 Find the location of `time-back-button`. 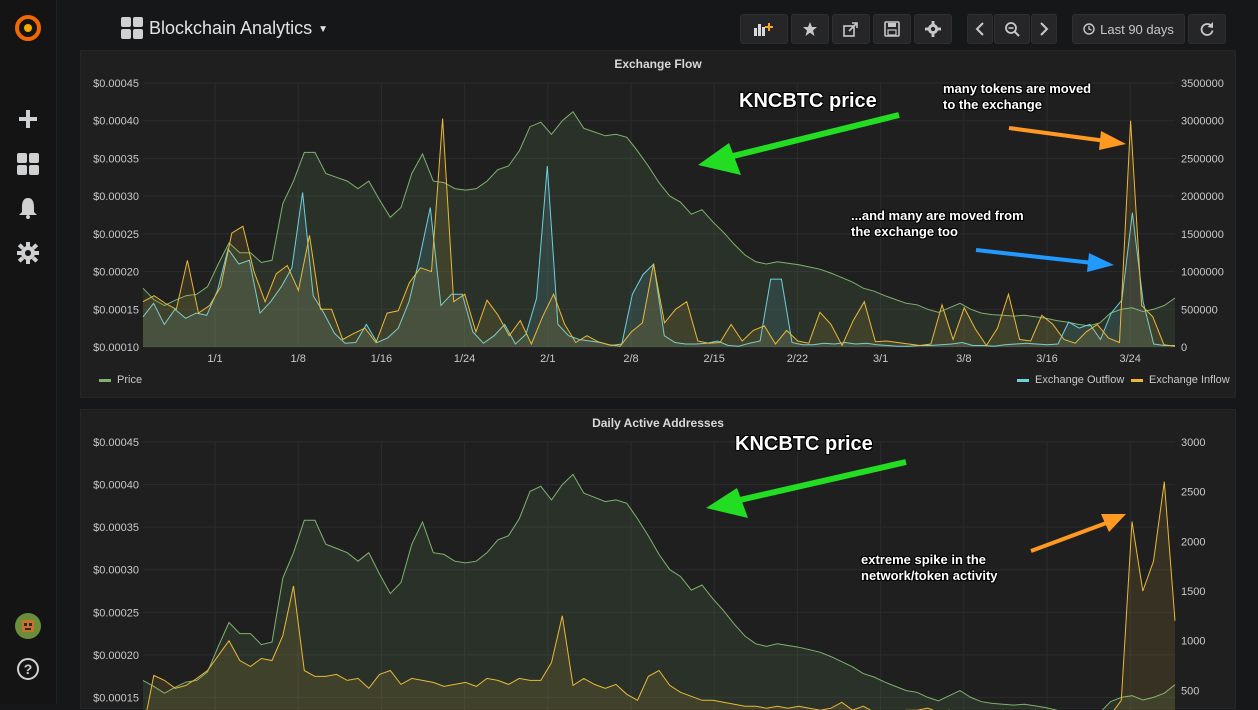

time-back-button is located at coordinates (980, 29).